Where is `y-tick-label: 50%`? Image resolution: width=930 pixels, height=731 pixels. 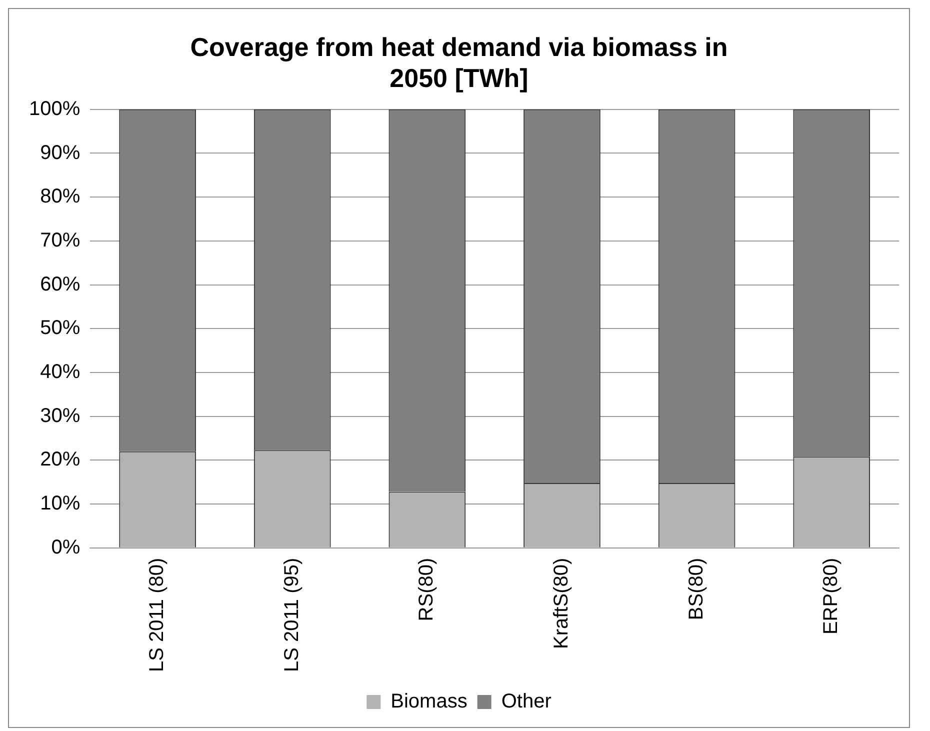
y-tick-label: 50% is located at coordinates (60, 328).